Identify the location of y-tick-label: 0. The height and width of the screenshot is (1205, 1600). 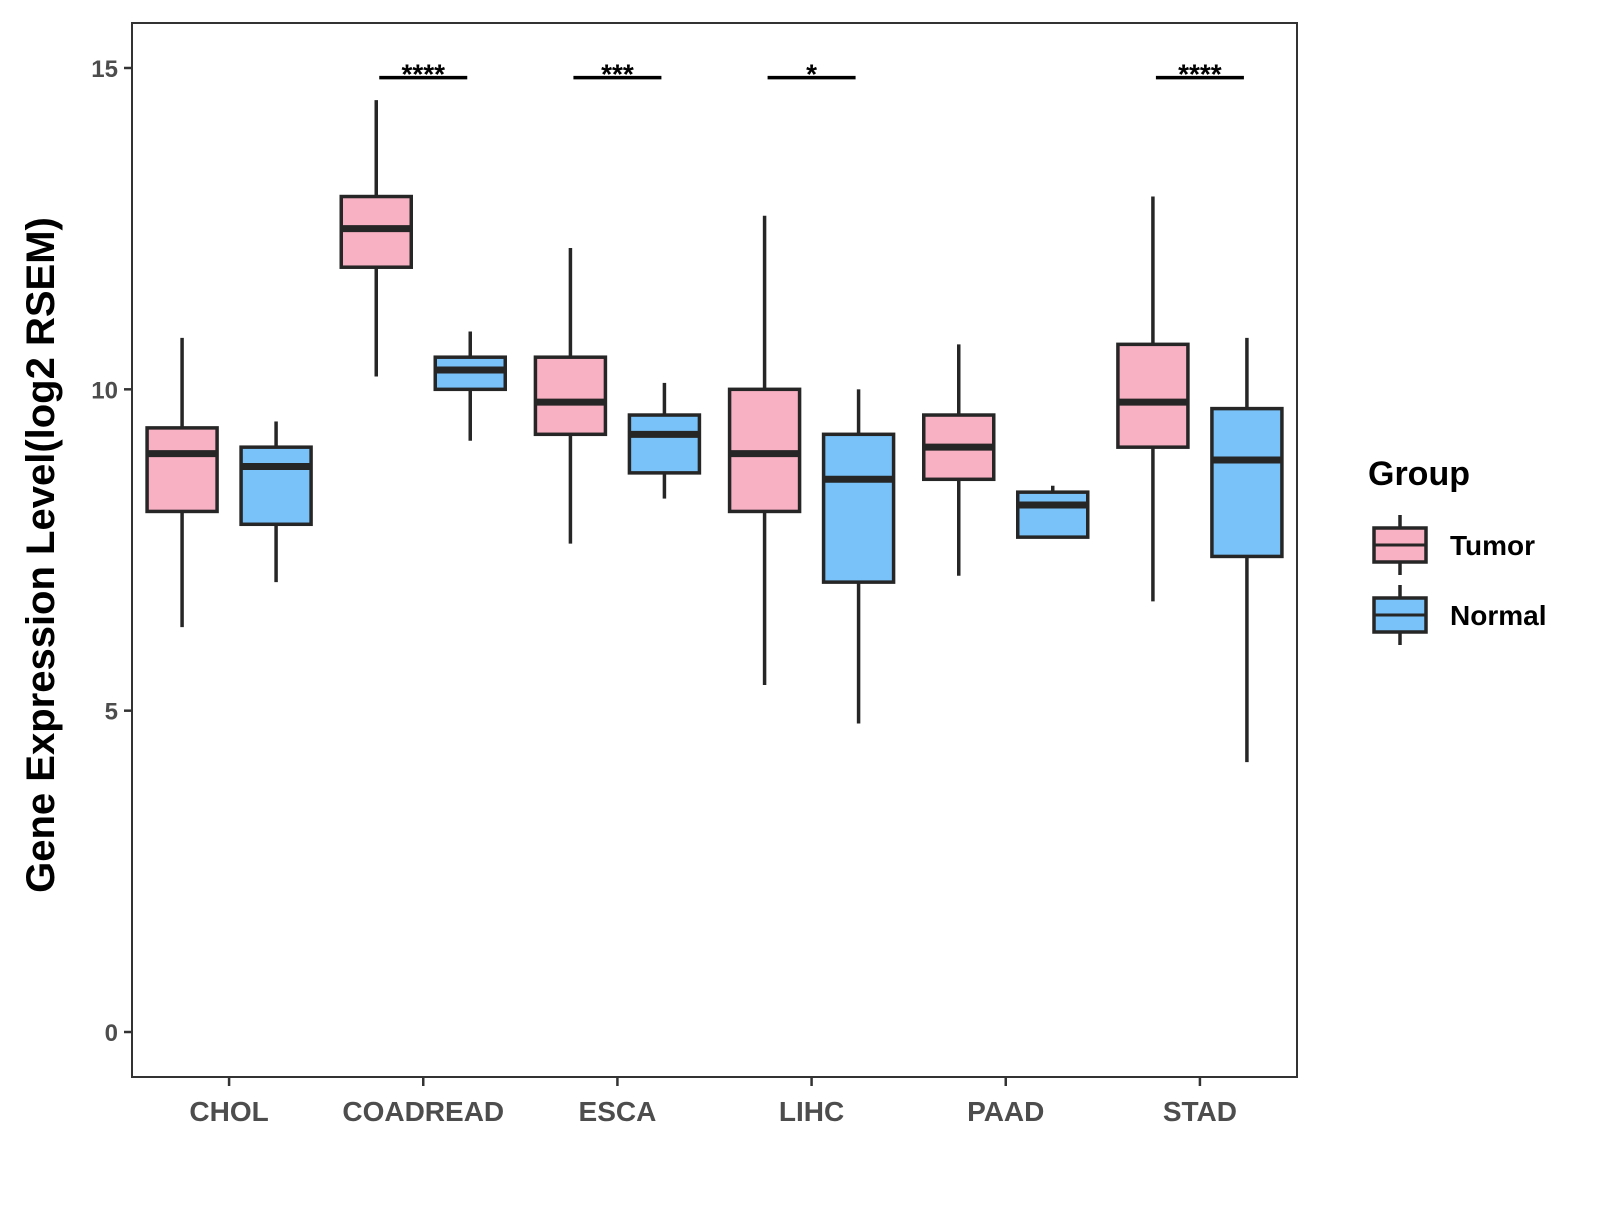
(111, 1033).